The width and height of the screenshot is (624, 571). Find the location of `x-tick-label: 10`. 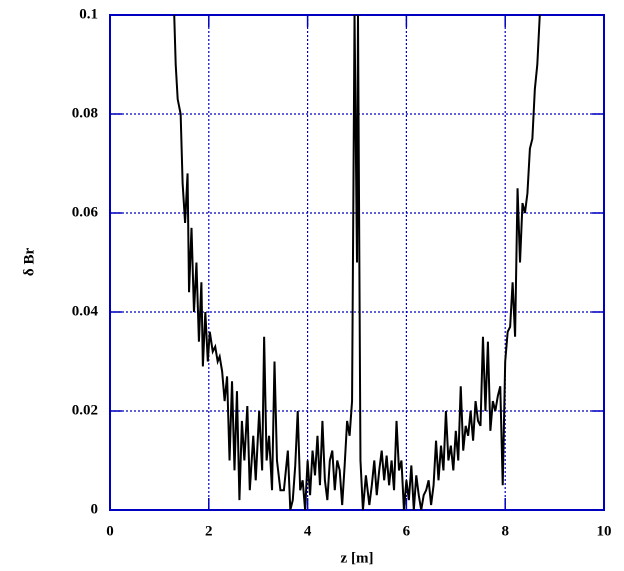

x-tick-label: 10 is located at coordinates (604, 531).